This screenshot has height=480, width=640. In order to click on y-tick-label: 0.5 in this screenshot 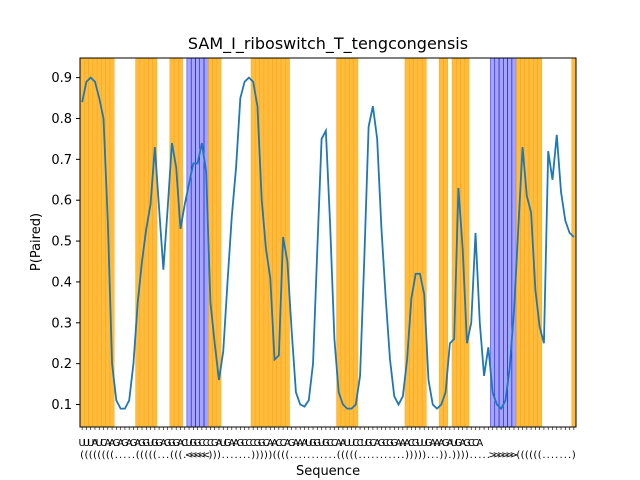, I will do `click(61, 242)`.